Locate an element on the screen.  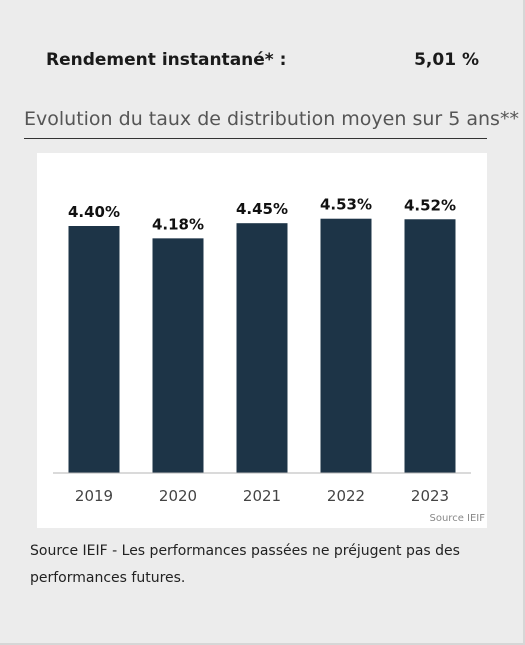
yield-label: Rendement instantané* : is located at coordinates (166, 60).